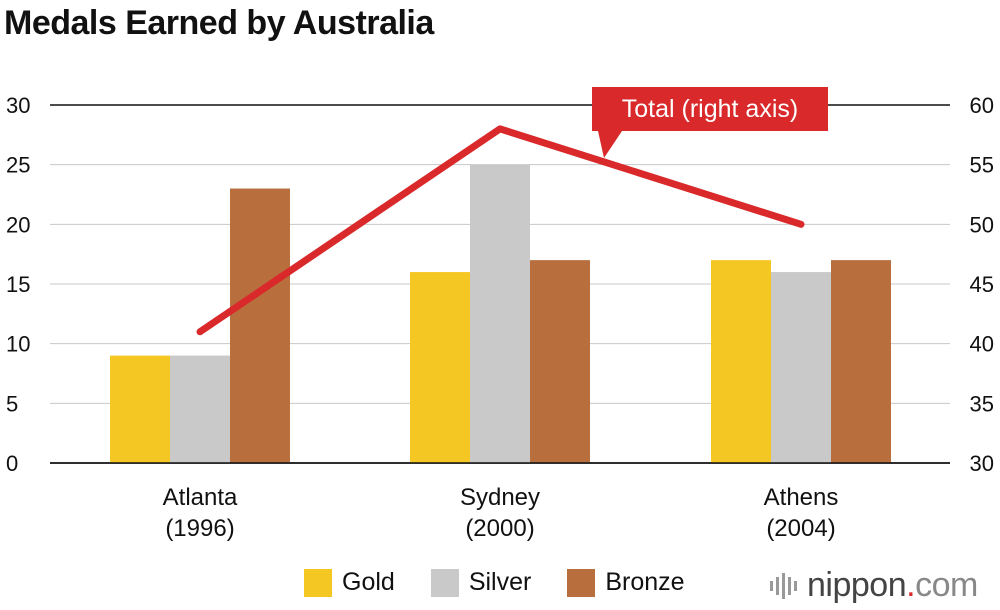 This screenshot has height=610, width=1000. I want to click on legend: Gold Silver Bronze, so click(512, 582).